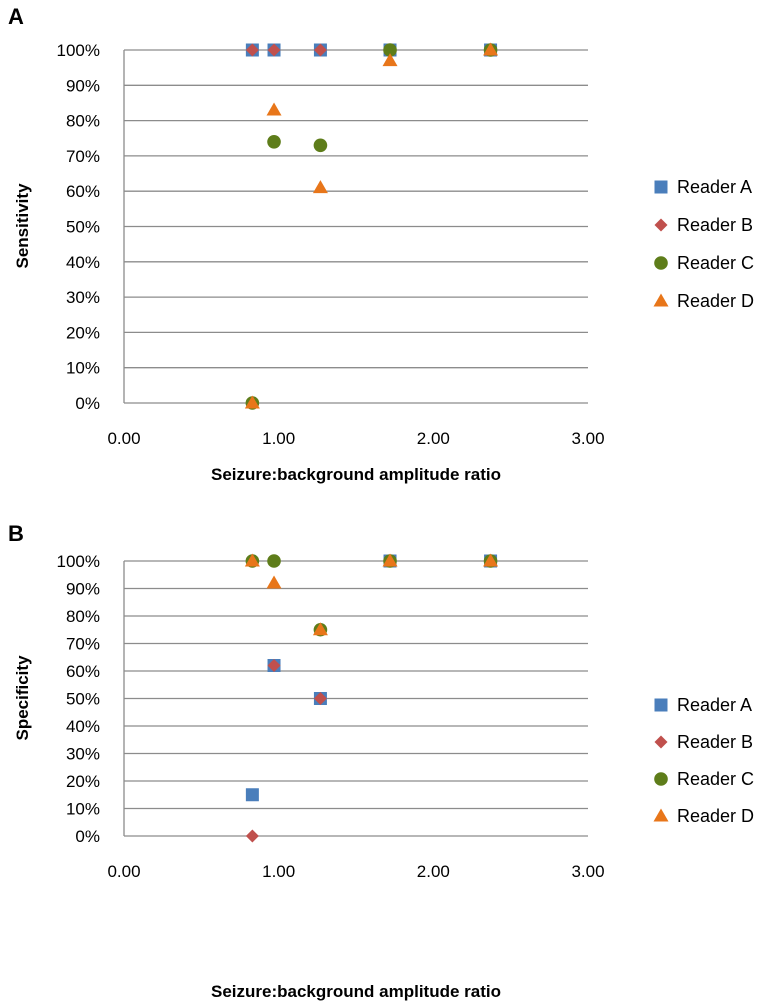 This screenshot has height=1006, width=776. What do you see at coordinates (371, 226) in the screenshot?
I see `markers-a` at bounding box center [371, 226].